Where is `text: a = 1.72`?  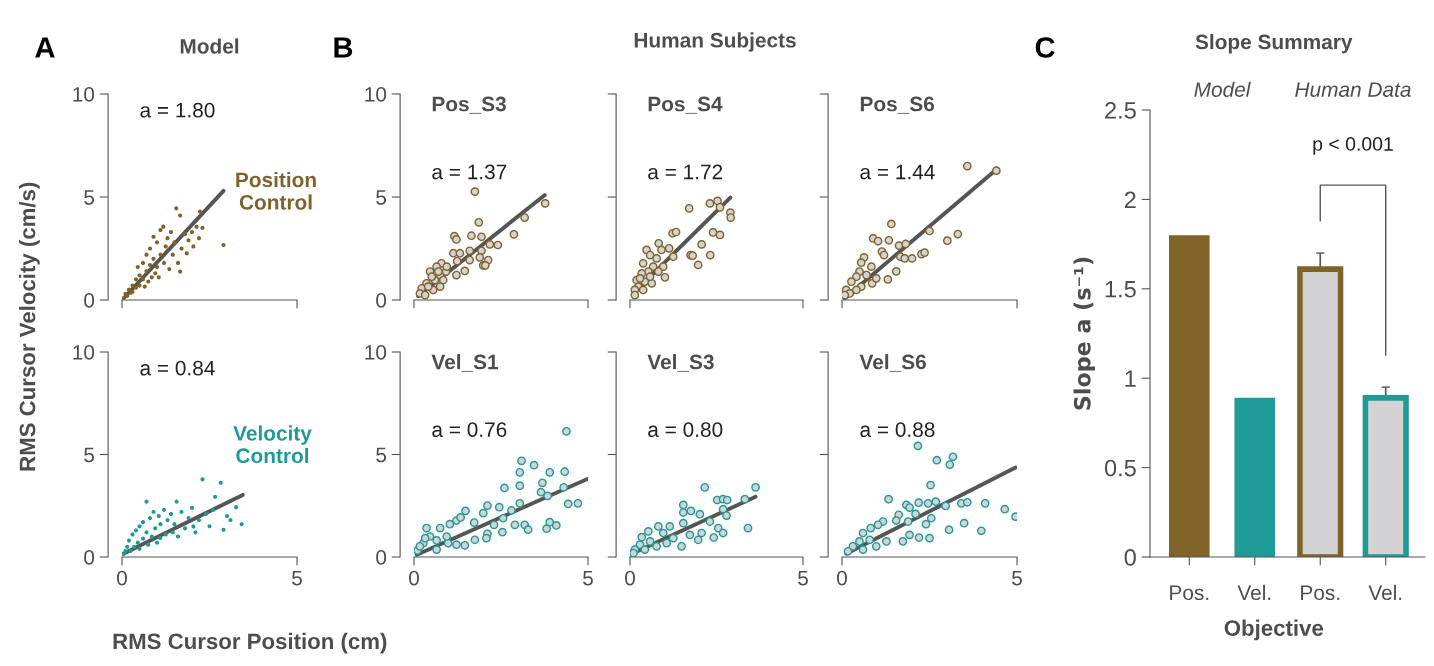 text: a = 1.72 is located at coordinates (685, 172).